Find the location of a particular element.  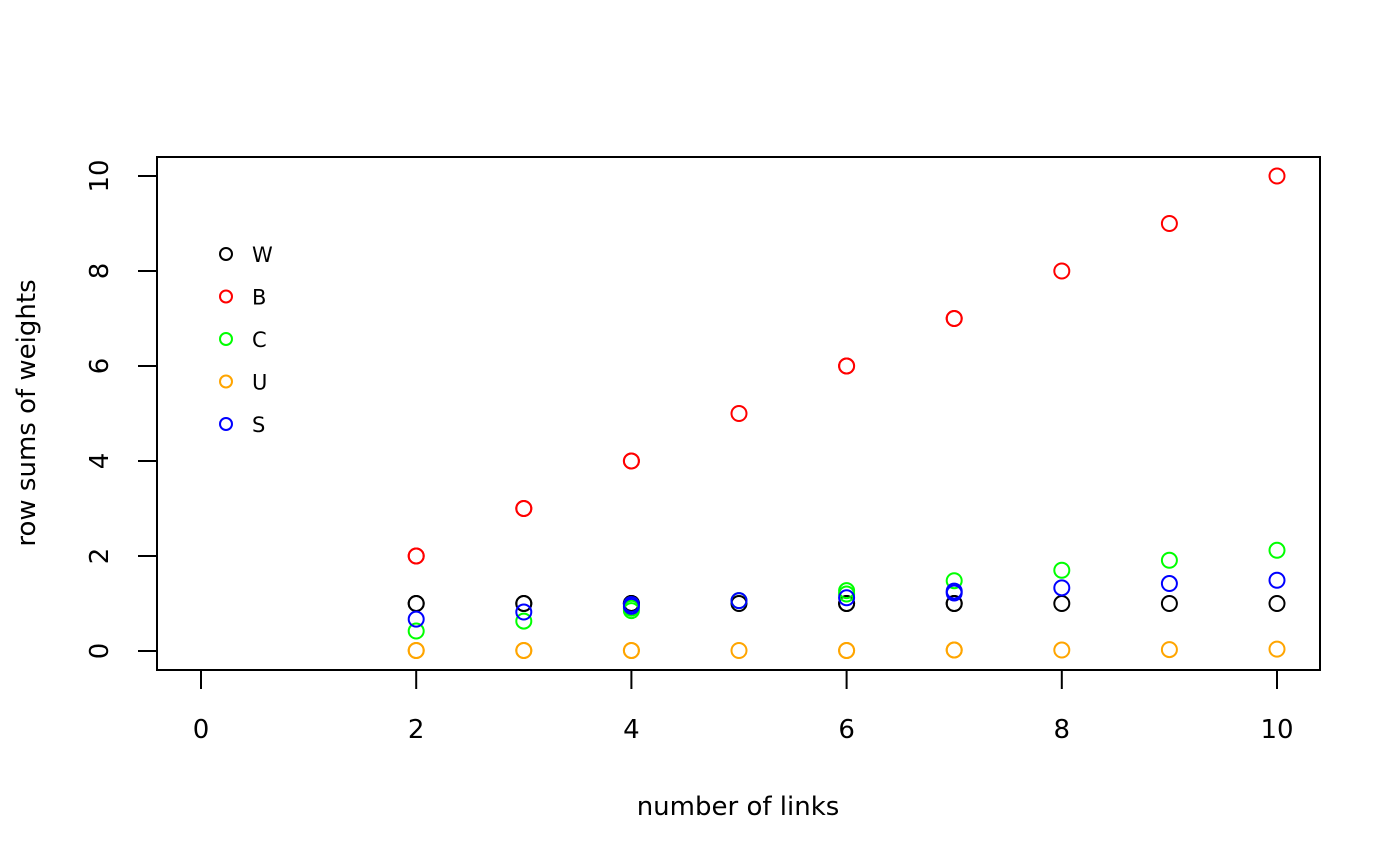

y-axis-label: row sums of weights is located at coordinates (27, 412).